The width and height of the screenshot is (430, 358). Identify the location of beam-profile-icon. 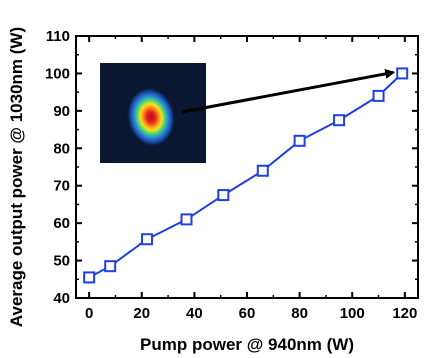
(151, 117).